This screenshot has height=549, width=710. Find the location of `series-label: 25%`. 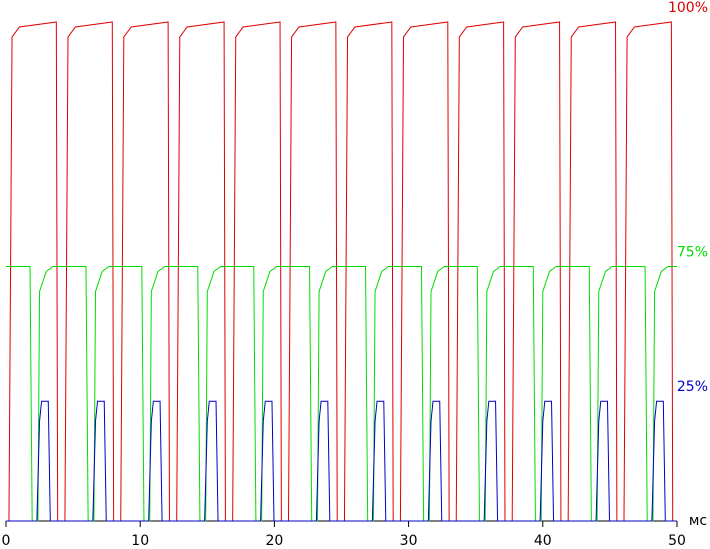

series-label: 25% is located at coordinates (692, 387).